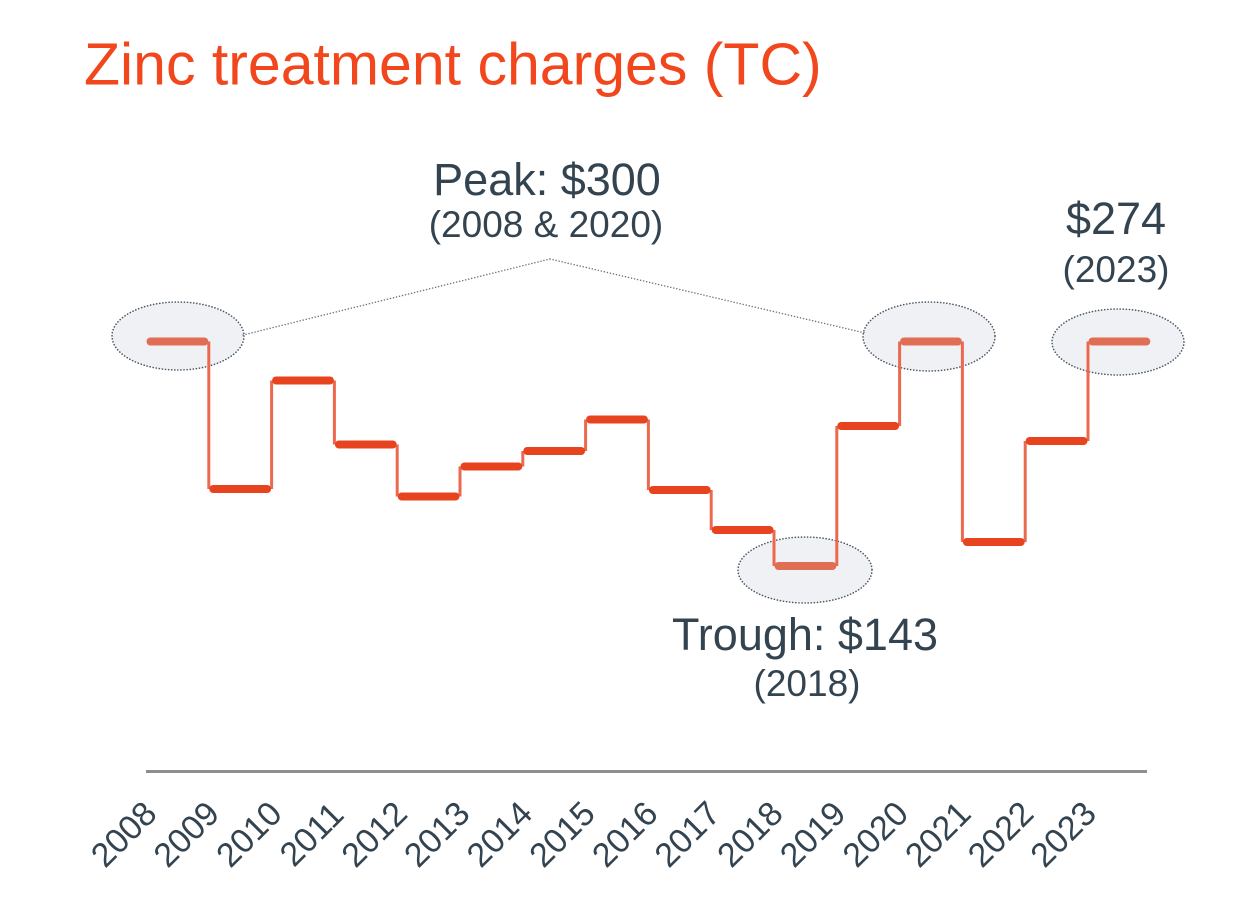  What do you see at coordinates (547, 179) in the screenshot?
I see `svg-text: Peak: $300` at bounding box center [547, 179].